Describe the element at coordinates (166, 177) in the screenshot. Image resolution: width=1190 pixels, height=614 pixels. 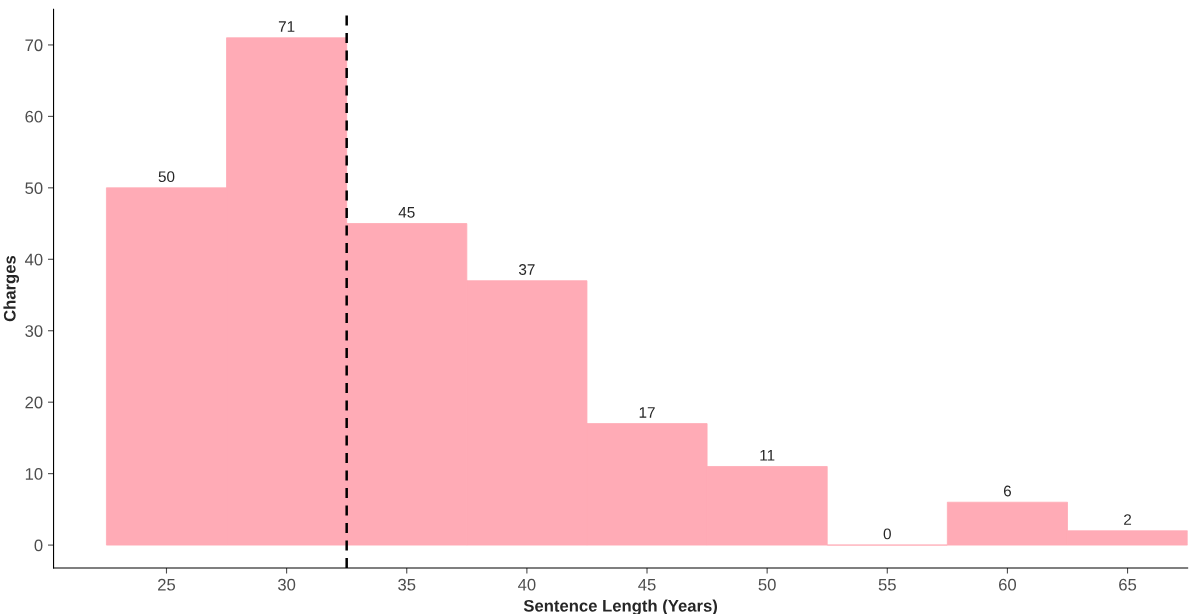
I see `data-label: 50` at that location.